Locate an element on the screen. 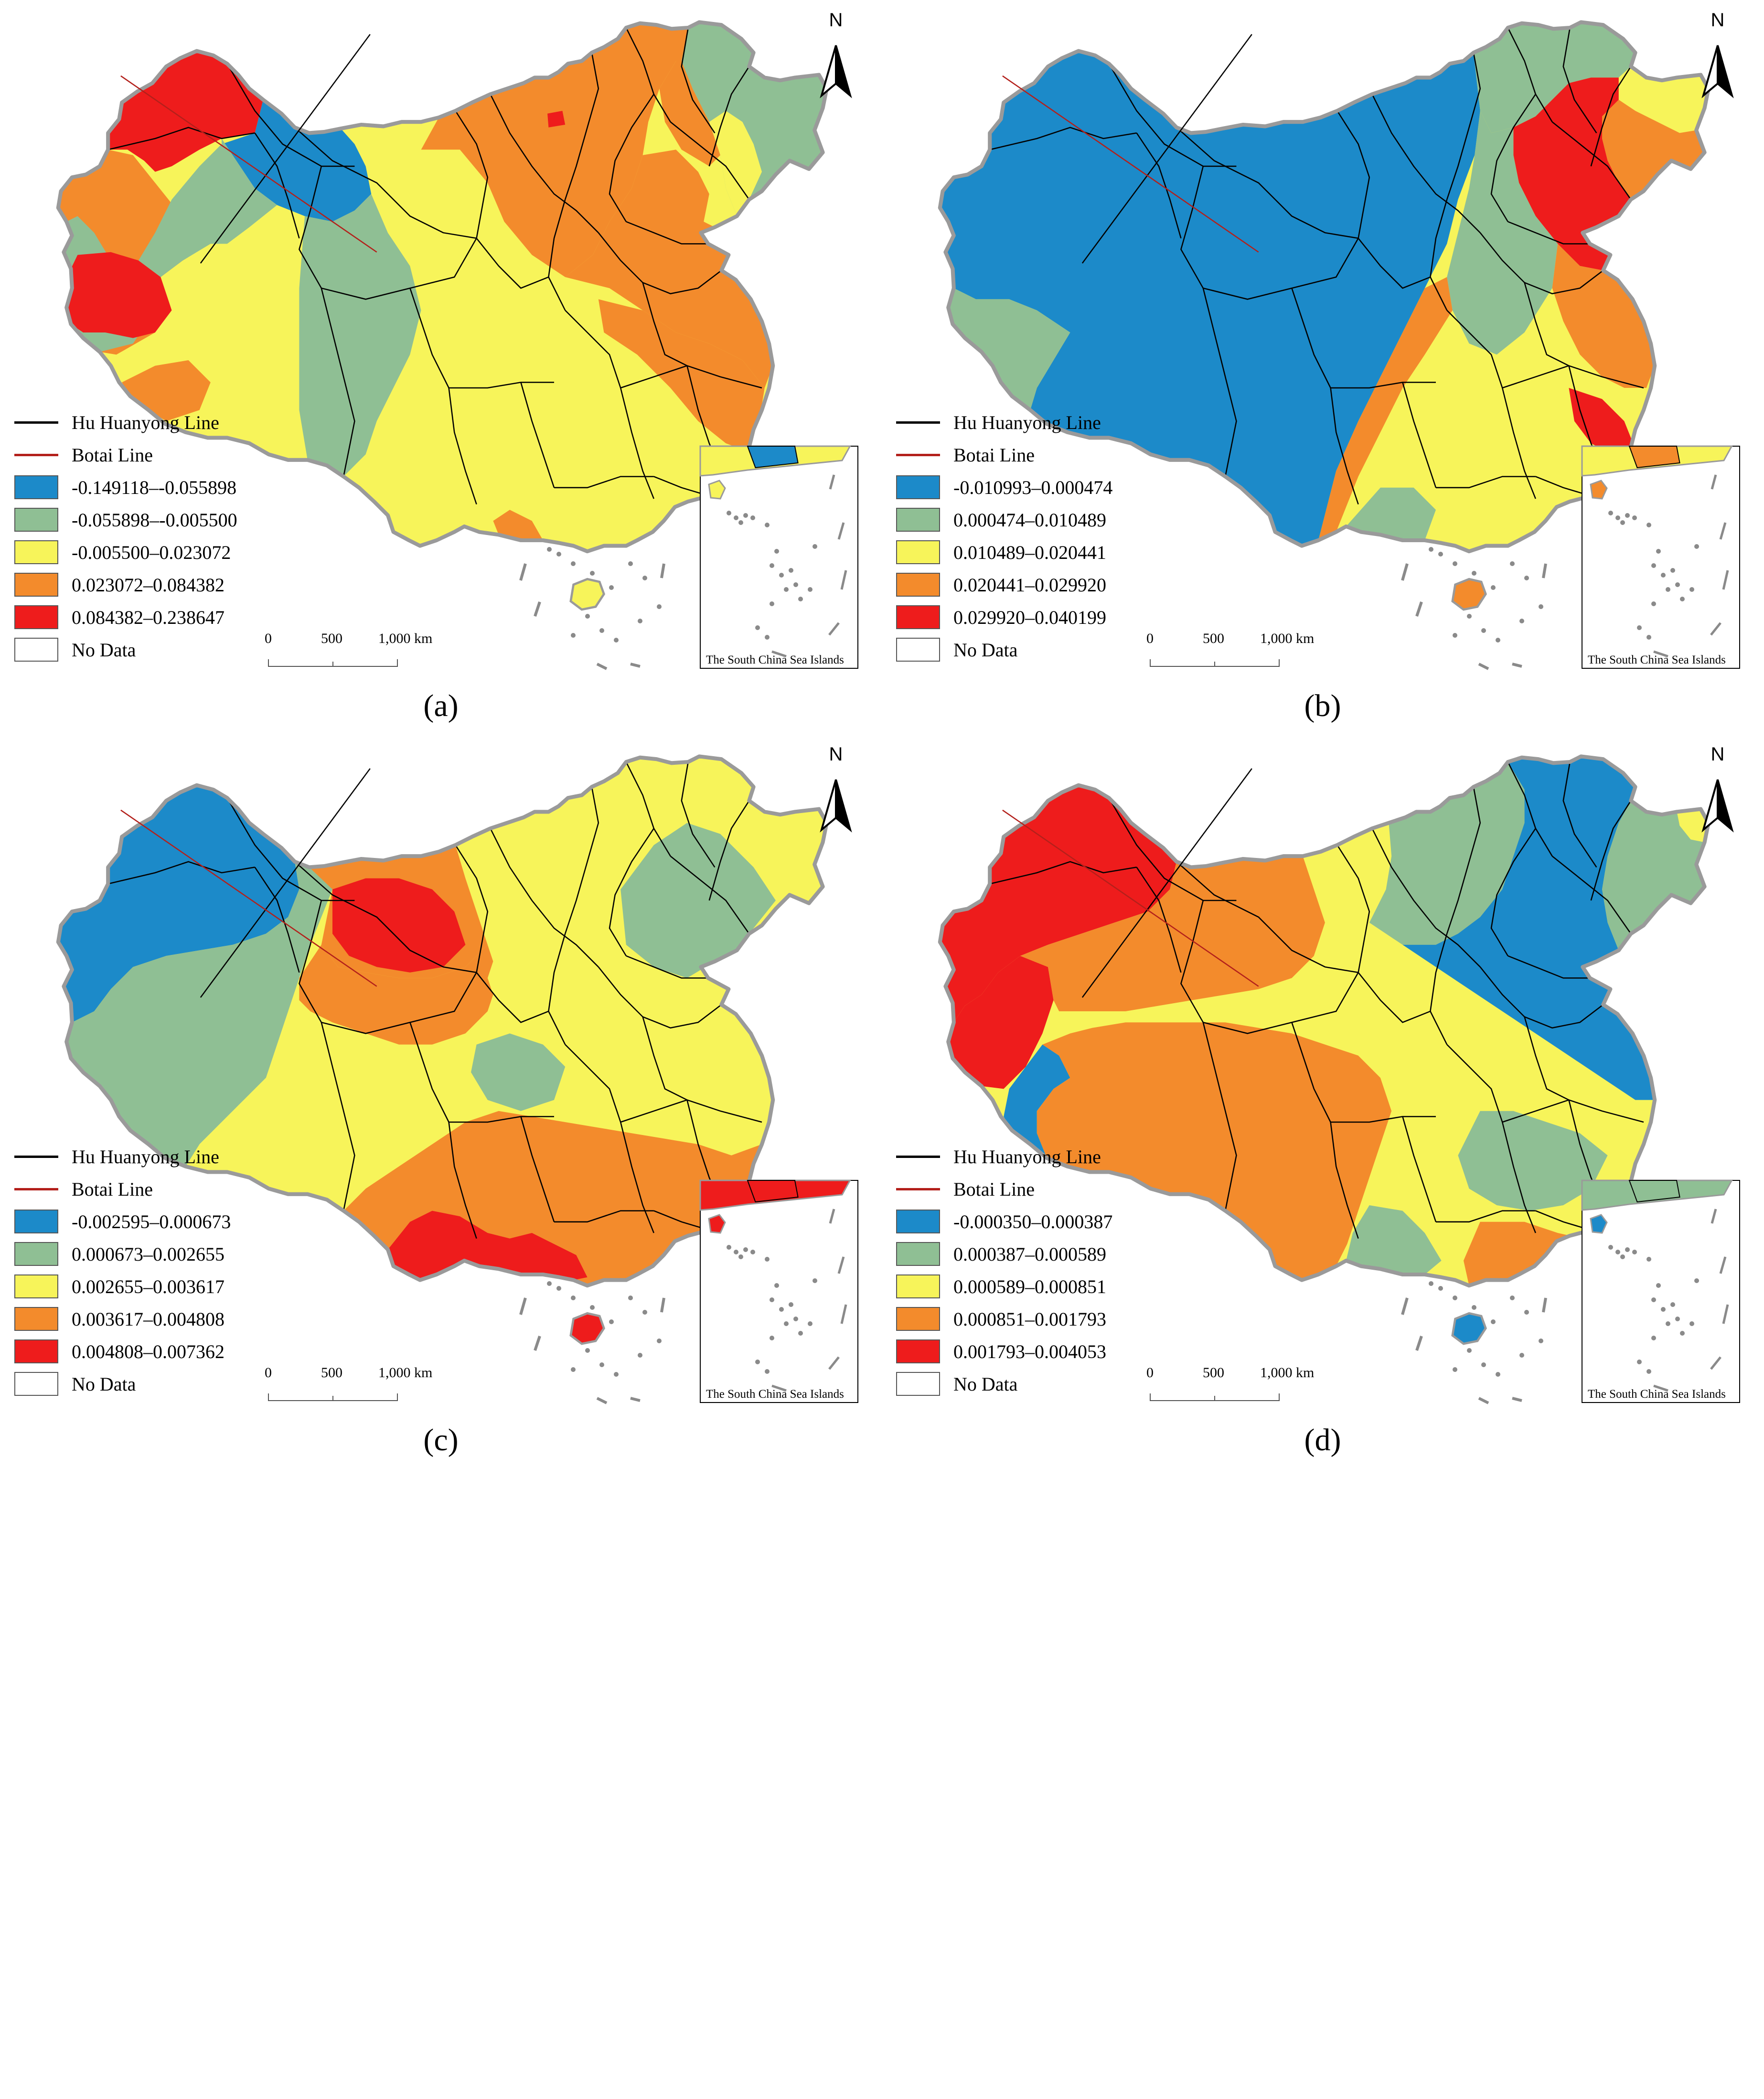 The image size is (1764, 2099). class-2-label: 0.000474–0.010489 is located at coordinates (1029, 520).